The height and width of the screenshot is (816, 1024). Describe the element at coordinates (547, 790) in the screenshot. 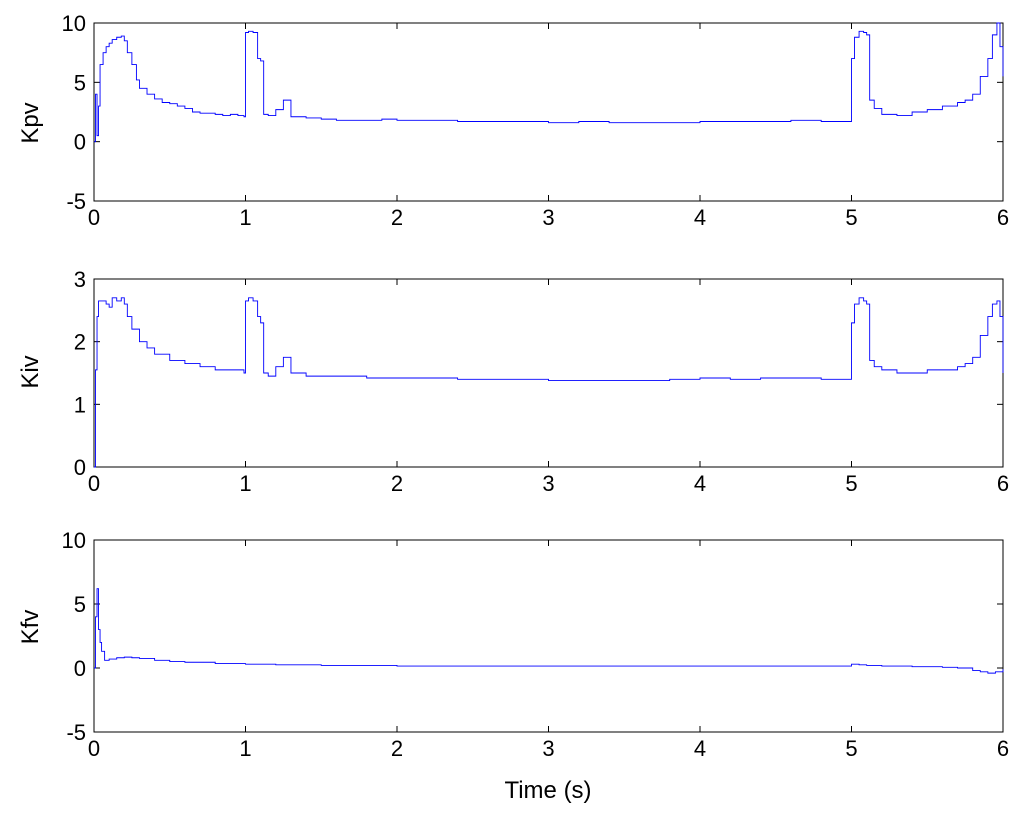

I see `xlabel-time: Time (s)` at that location.